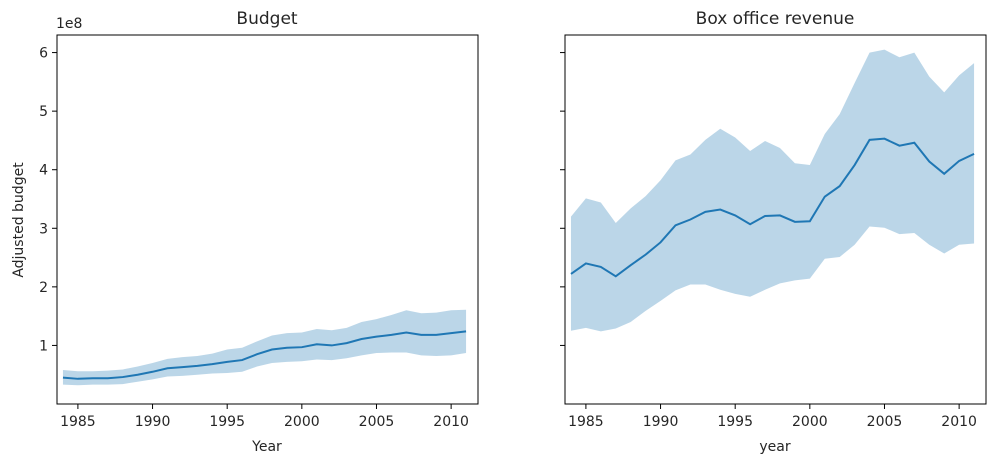 This screenshot has height=464, width=994. What do you see at coordinates (69, 24) in the screenshot?
I see `y-axis-scale-label: 1e8` at bounding box center [69, 24].